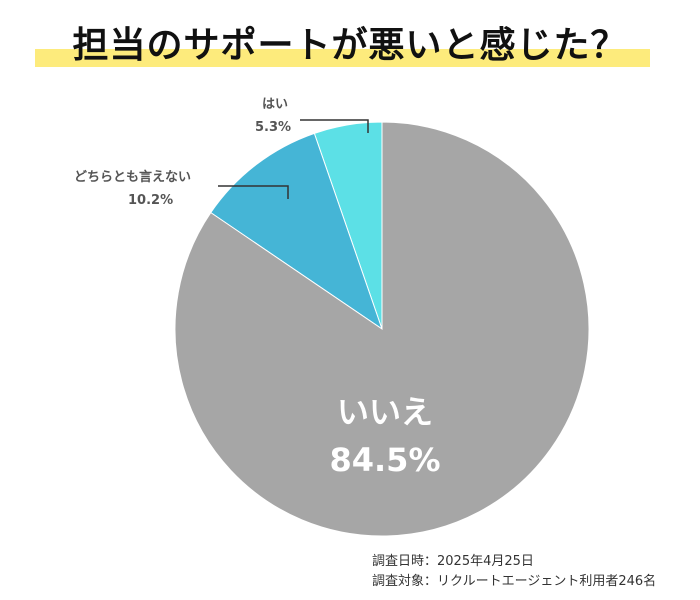  Describe the element at coordinates (514, 581) in the screenshot. I see `survey-target: 調査対象：リクルートエージェント利用者246名` at that location.